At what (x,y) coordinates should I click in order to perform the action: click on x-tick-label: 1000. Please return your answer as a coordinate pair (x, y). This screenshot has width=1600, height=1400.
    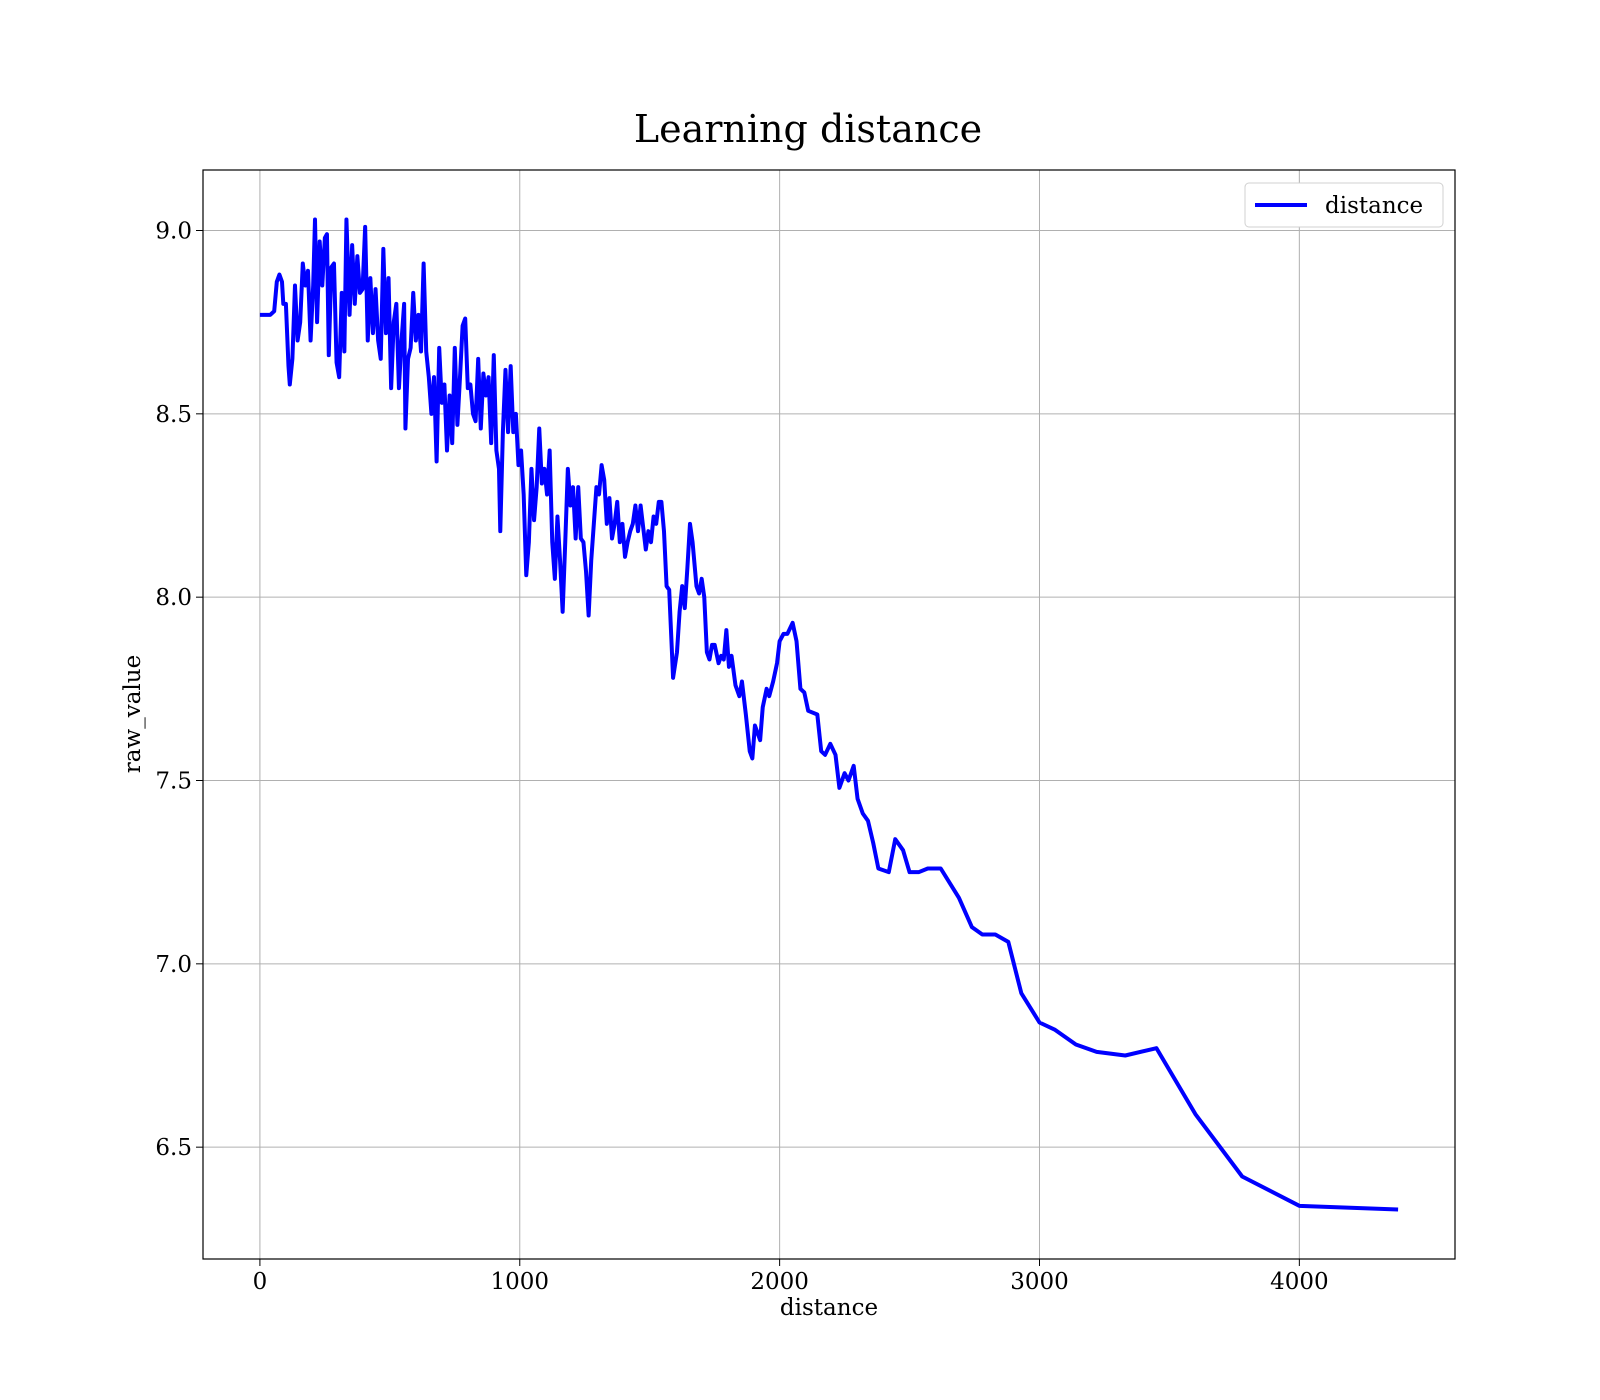
    Looking at the image, I should click on (519, 1282).